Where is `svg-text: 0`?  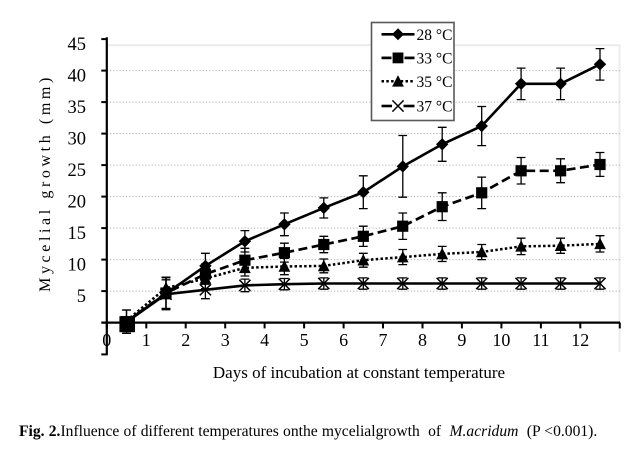 svg-text: 0 is located at coordinates (106, 340).